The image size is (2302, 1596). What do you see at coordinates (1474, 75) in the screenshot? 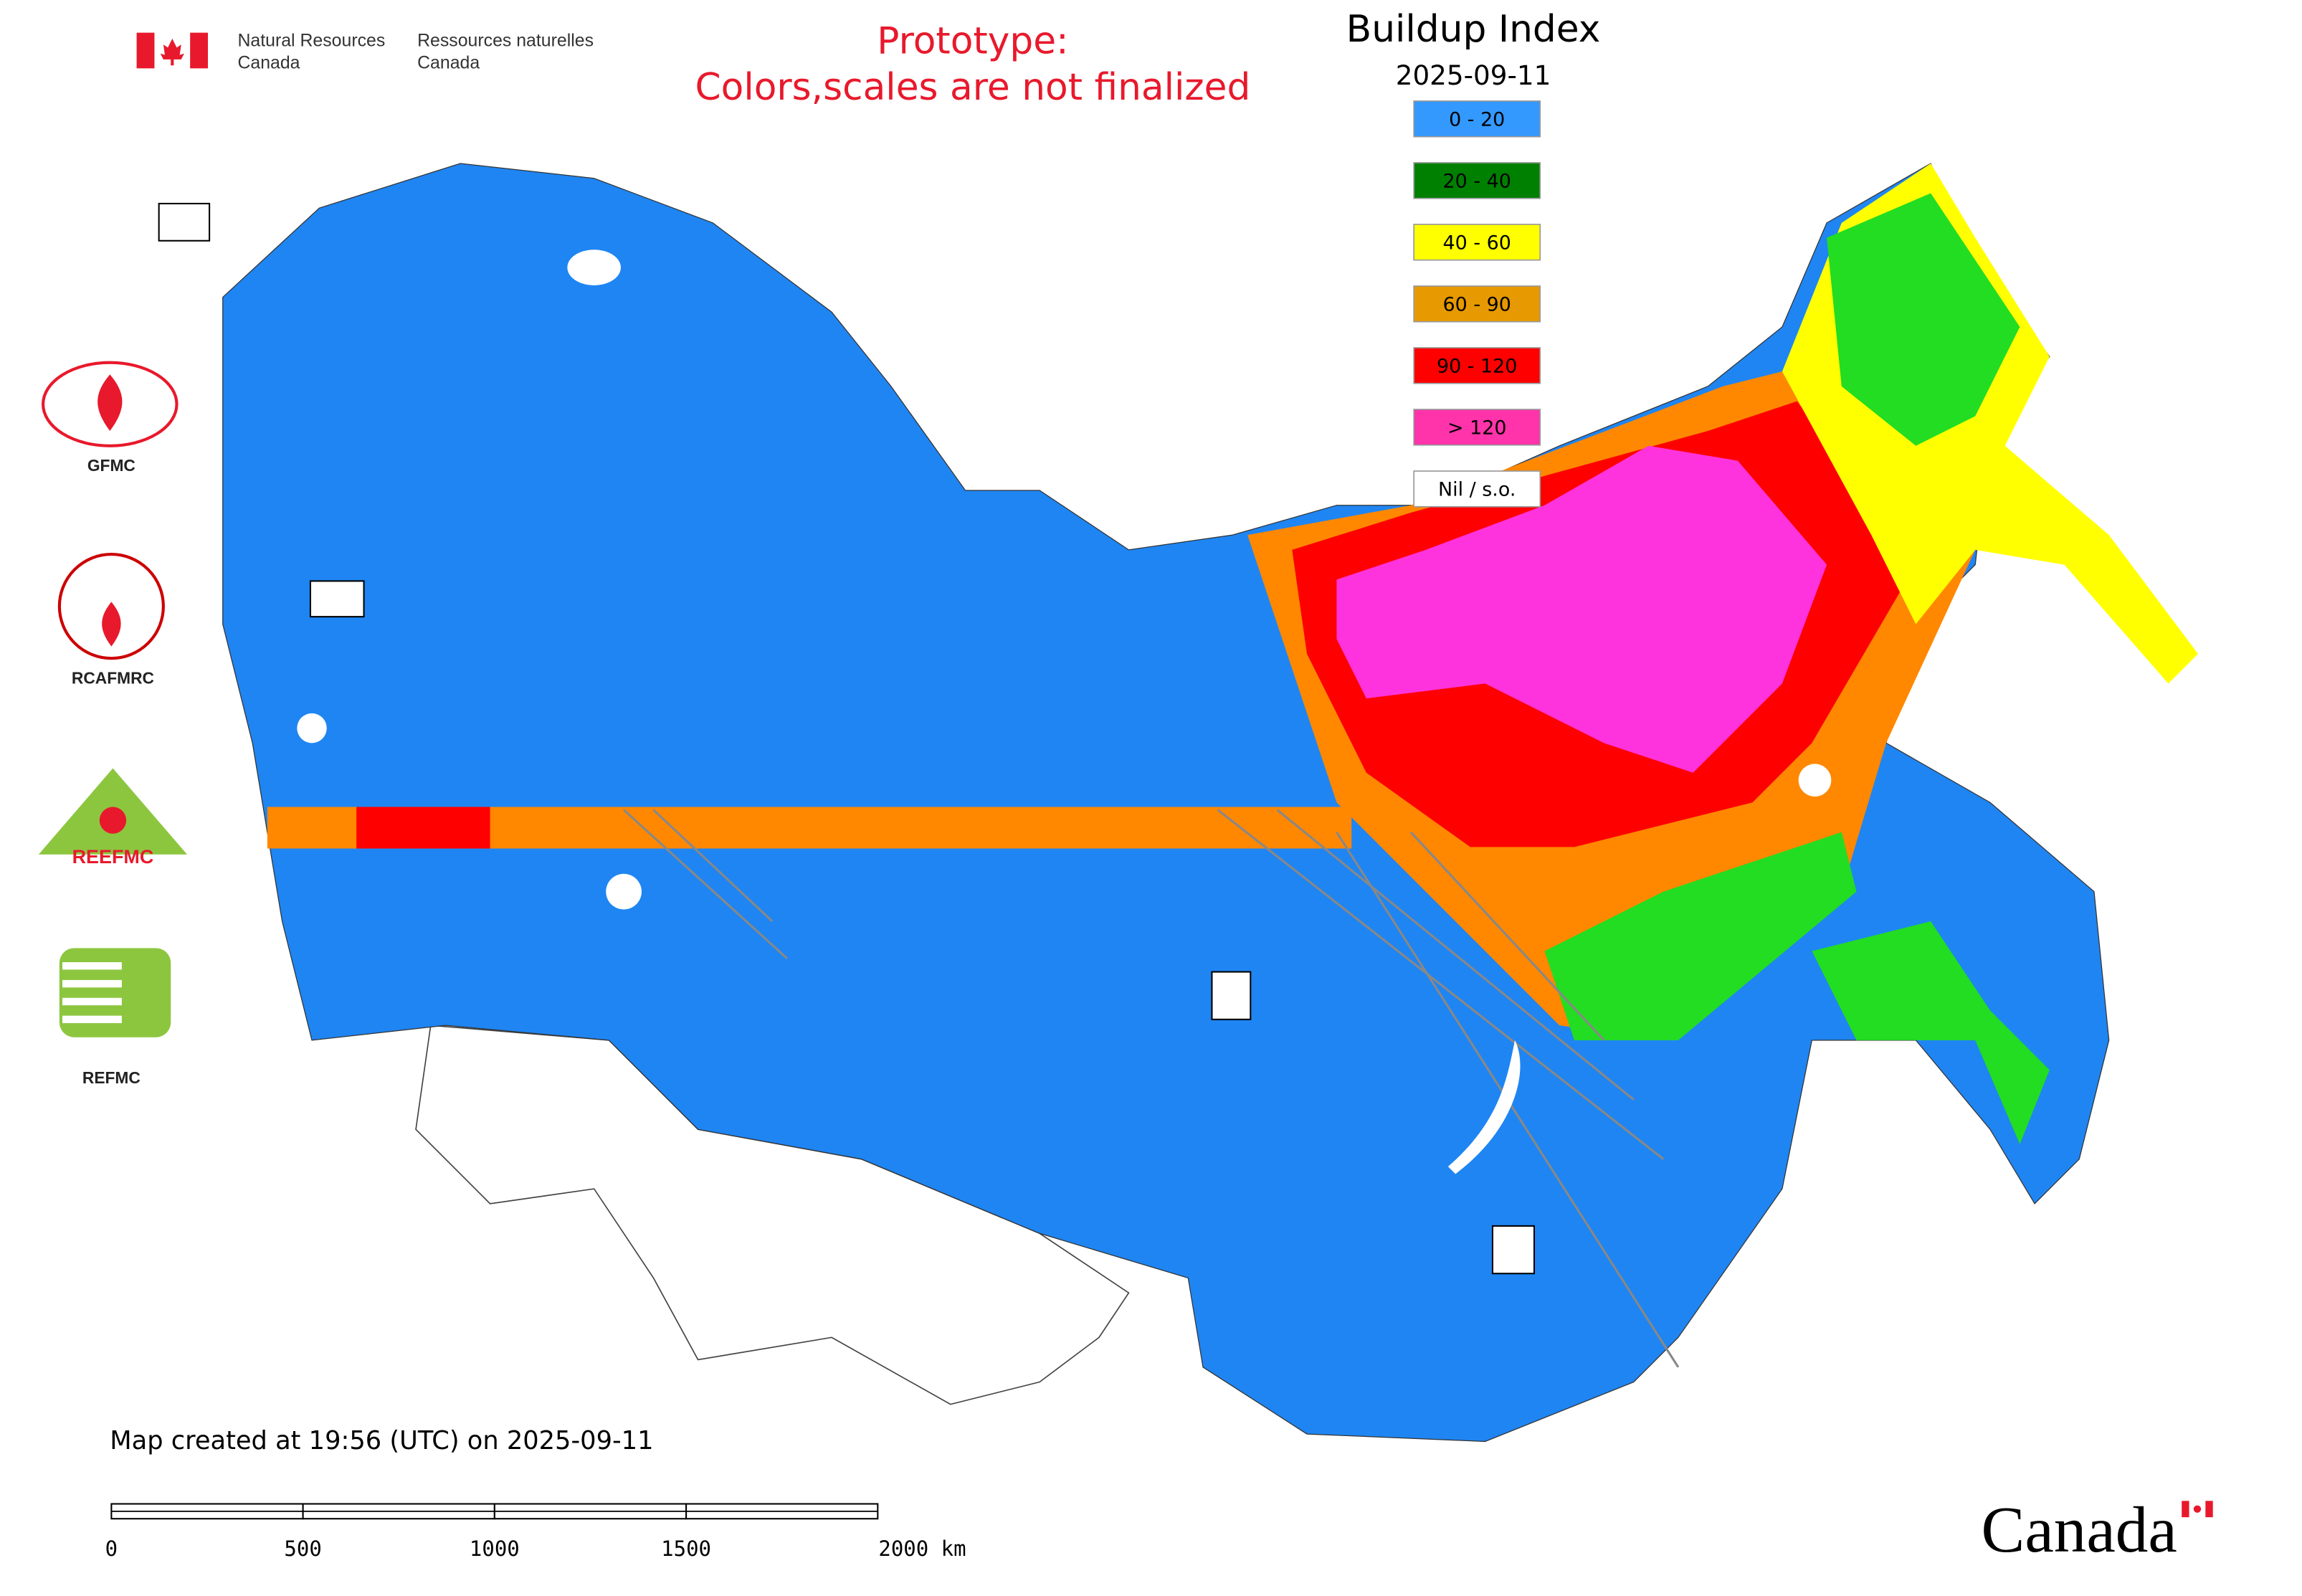
I see `legend-date: 2025-09-11` at bounding box center [1474, 75].